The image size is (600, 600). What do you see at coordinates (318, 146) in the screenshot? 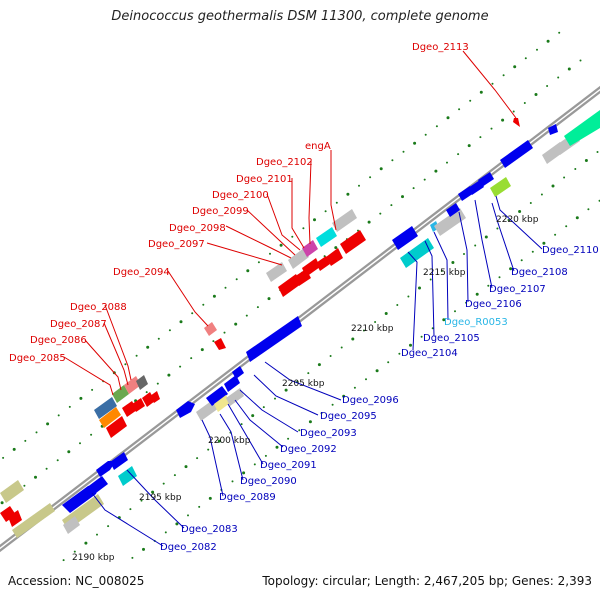
I see `gene-label-enga: engA` at bounding box center [318, 146].